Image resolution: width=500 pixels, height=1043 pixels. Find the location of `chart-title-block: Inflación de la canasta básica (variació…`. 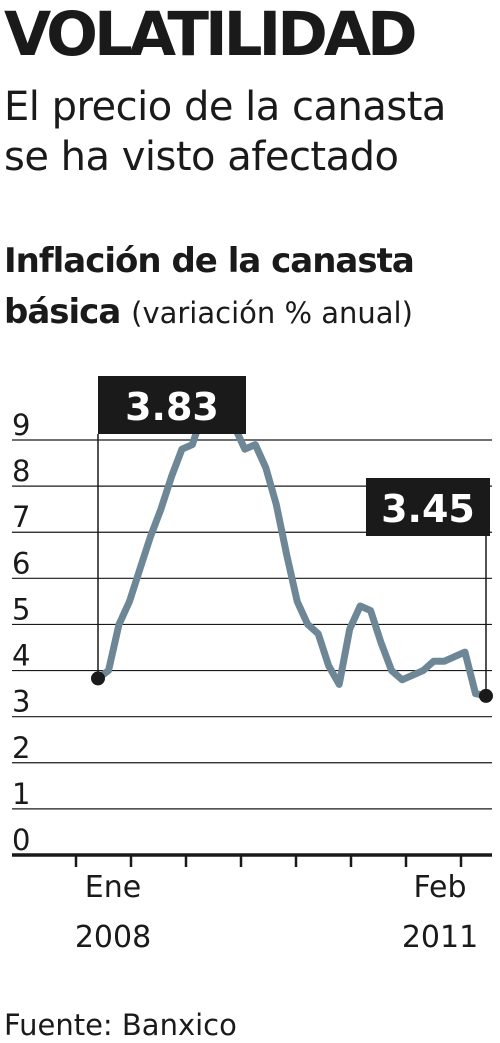

chart-title-block: Inflación de la canasta básica (variació… is located at coordinates (250, 287).